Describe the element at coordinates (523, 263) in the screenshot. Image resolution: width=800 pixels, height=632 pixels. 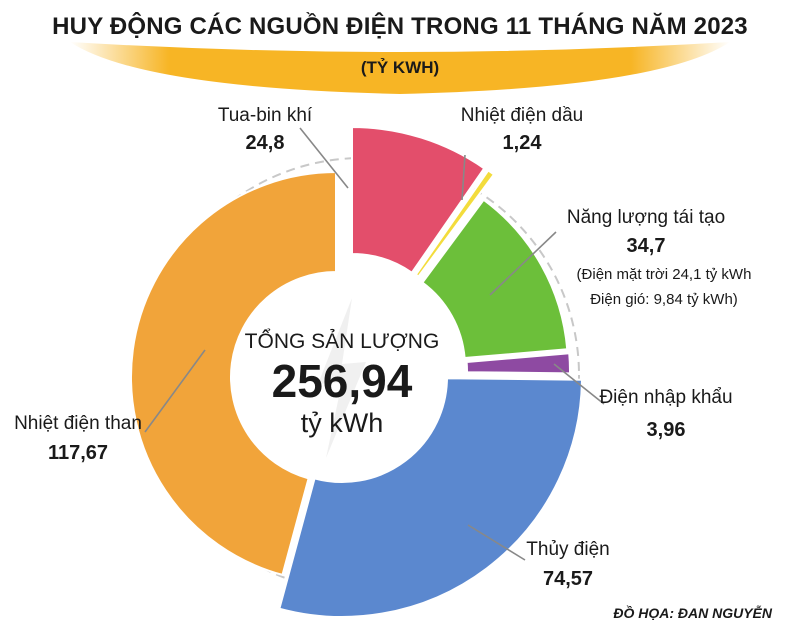
I see `leader-renewable` at that location.